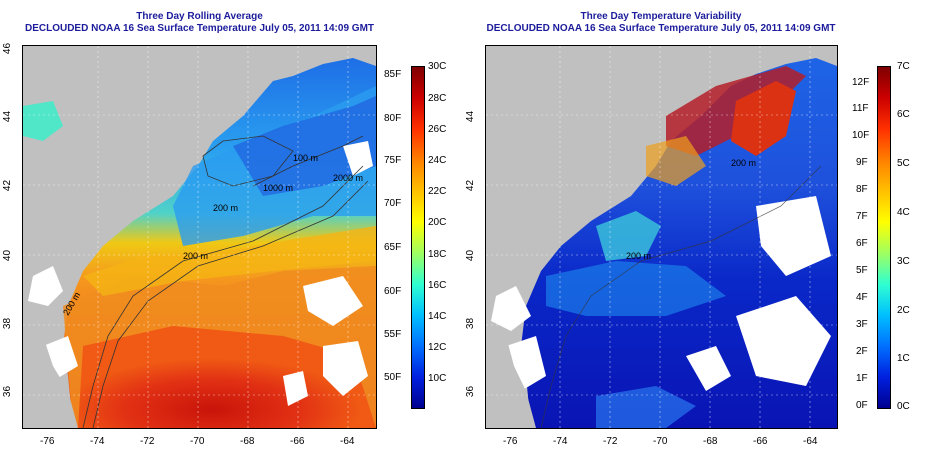  What do you see at coordinates (393, 291) in the screenshot?
I see `cb-f-label: 60F` at bounding box center [393, 291].